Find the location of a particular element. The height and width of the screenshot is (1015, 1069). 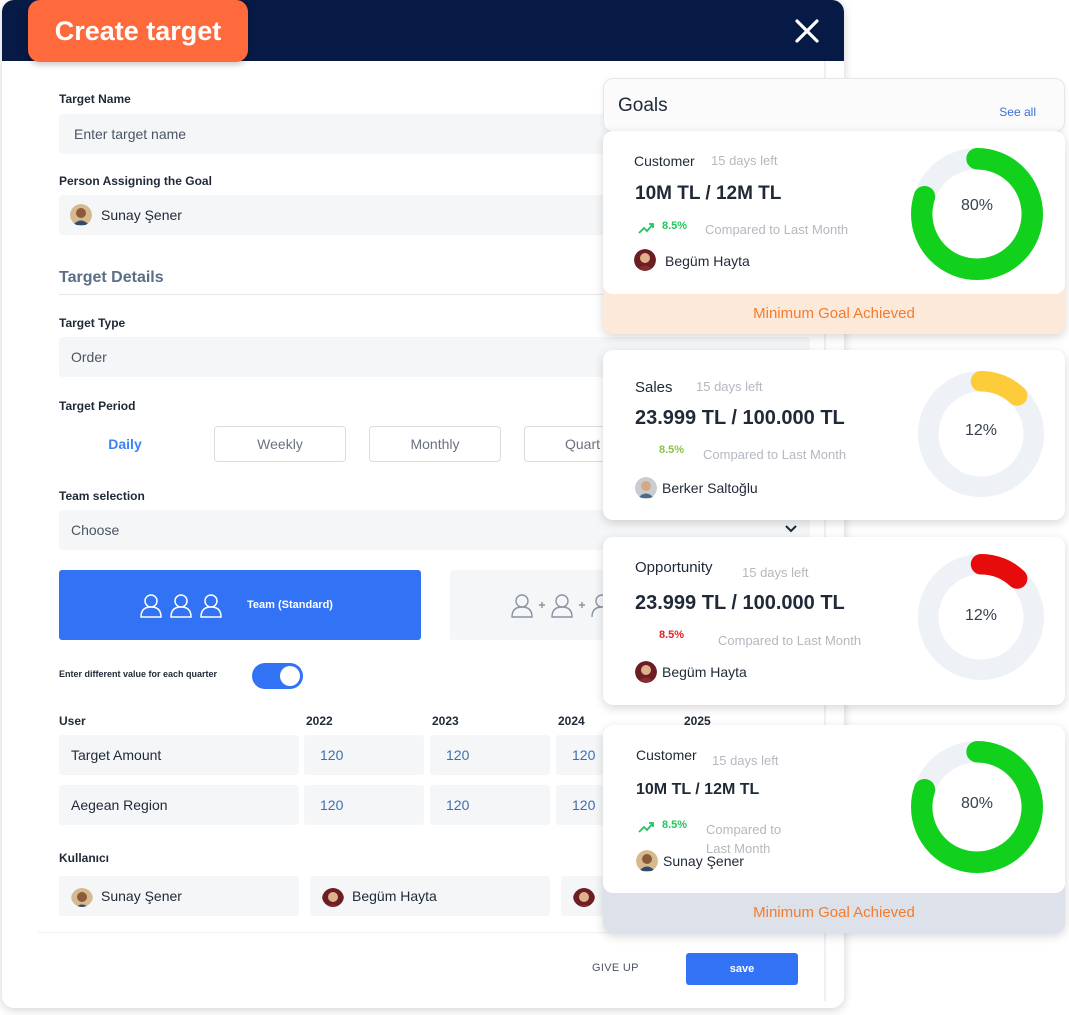

save-button: save is located at coordinates (742, 969).